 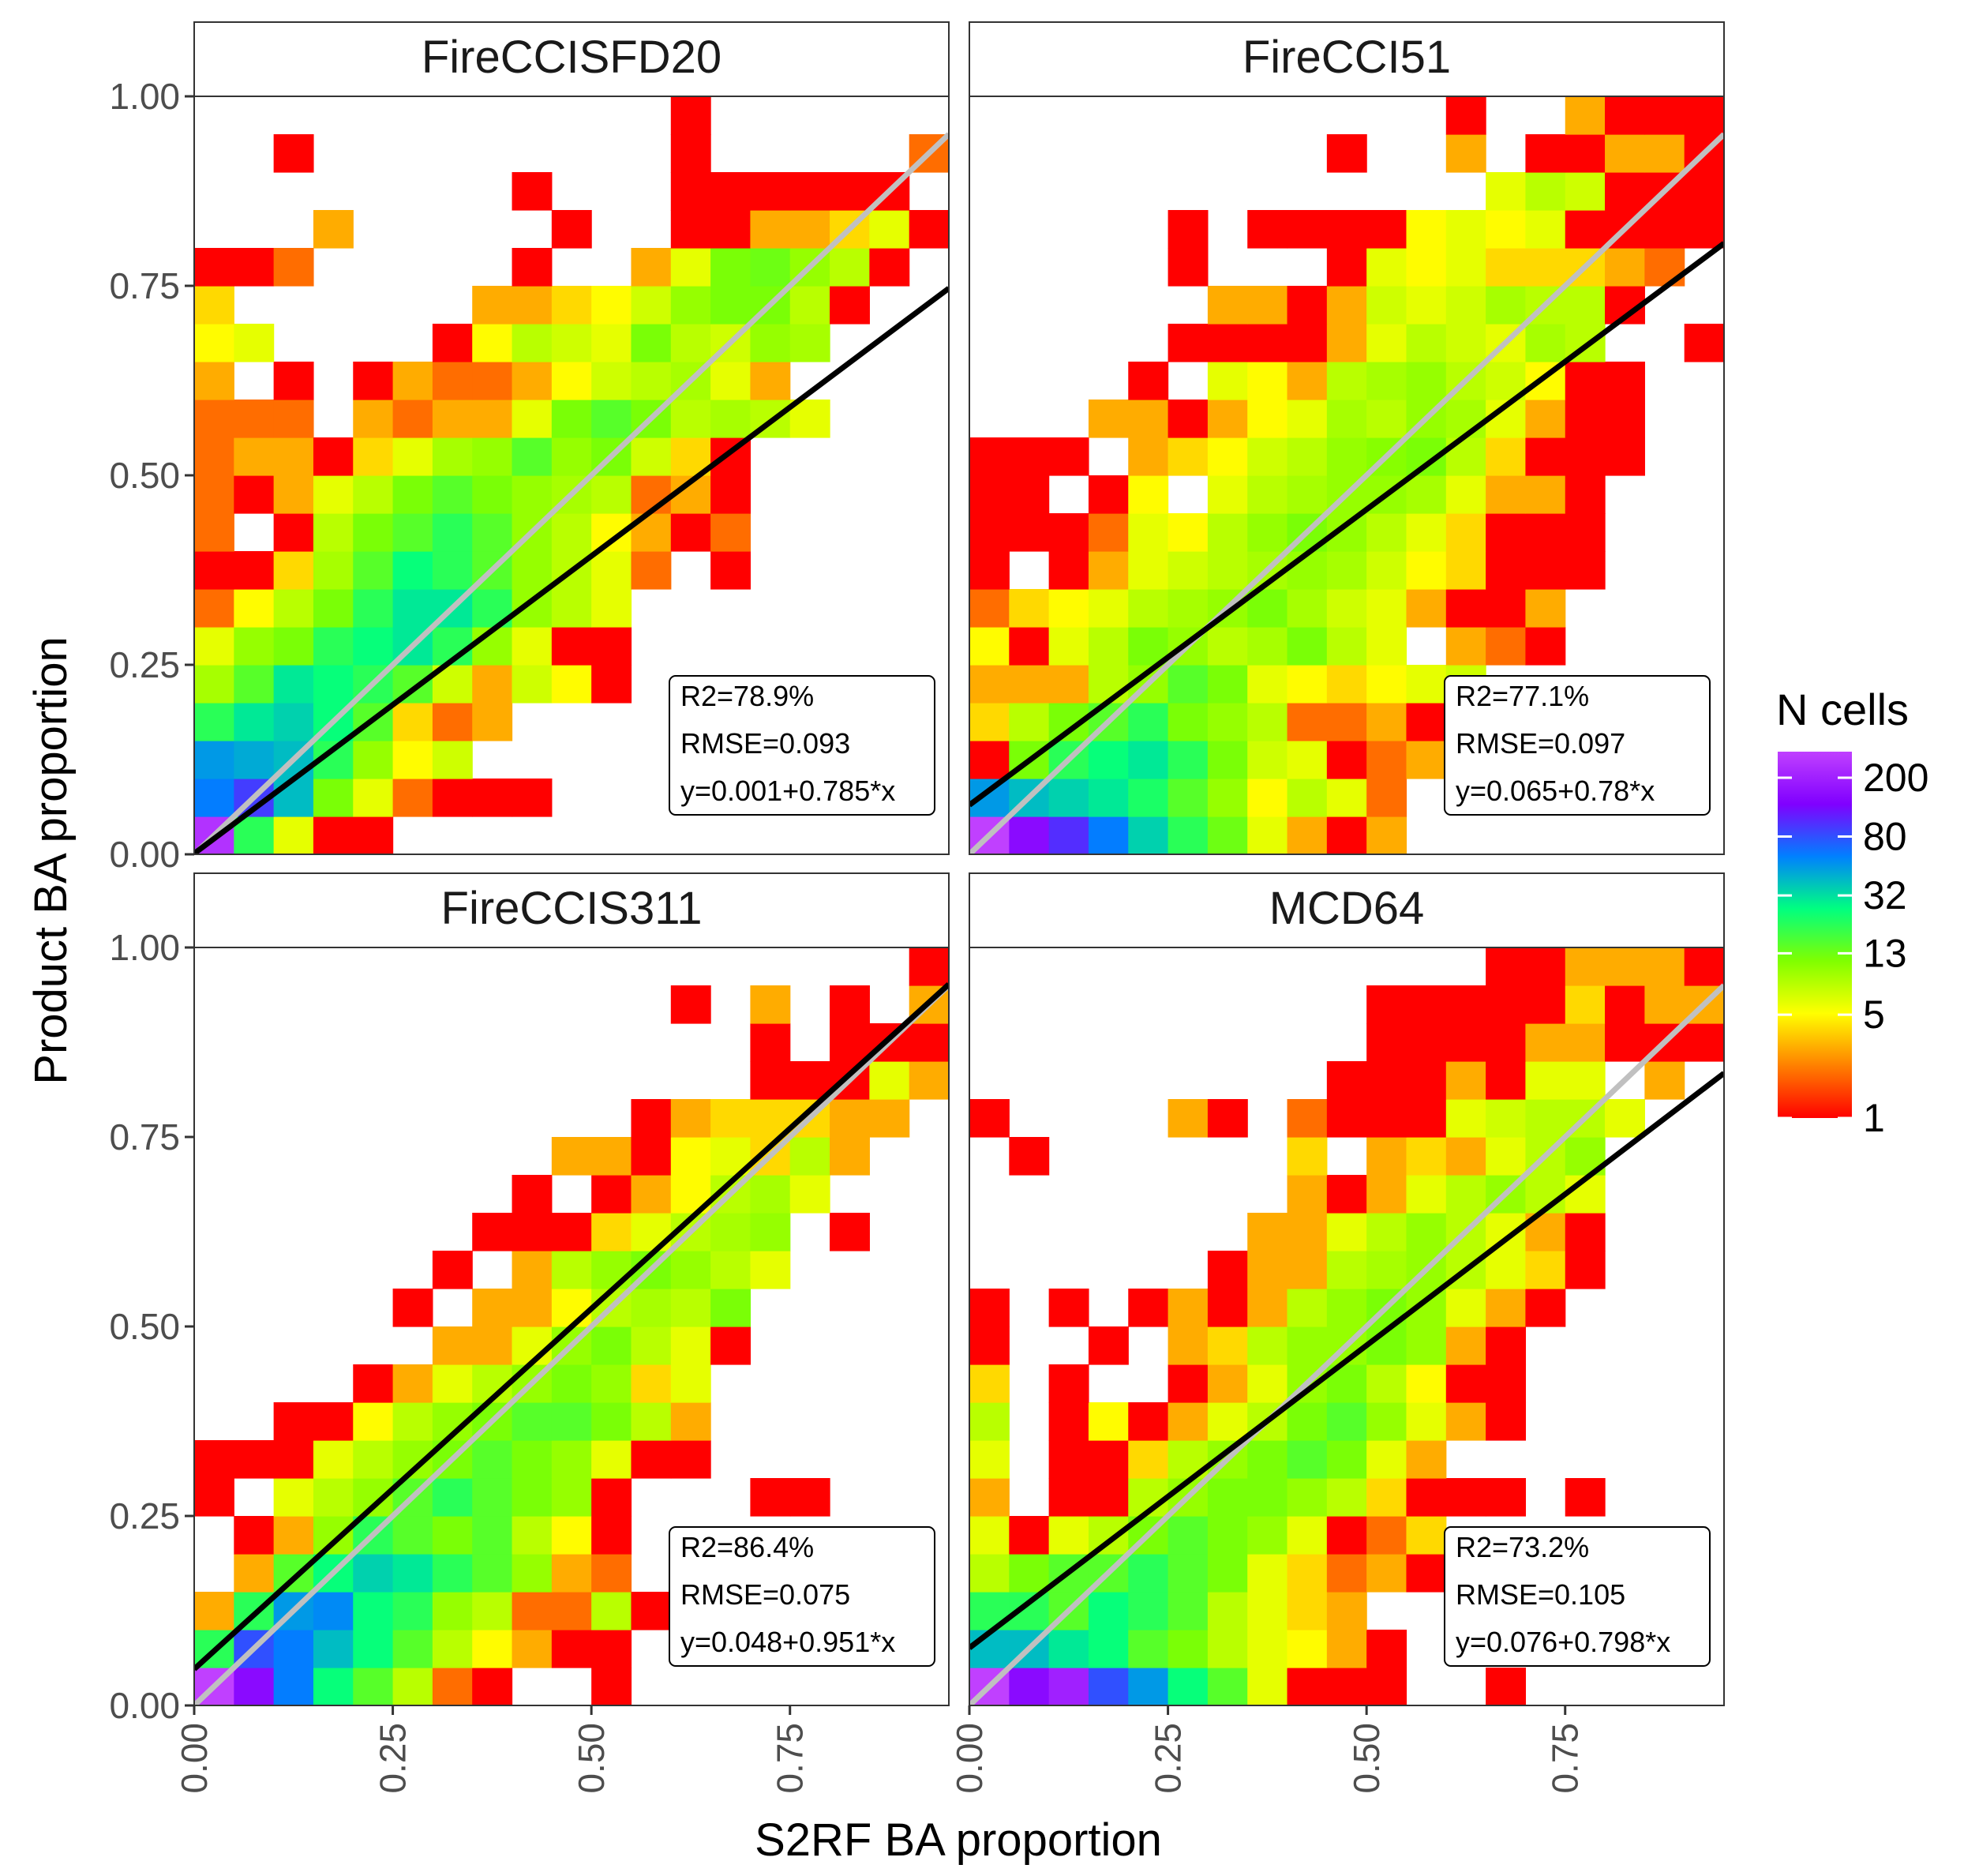 I want to click on identity-line, so click(x=571, y=493).